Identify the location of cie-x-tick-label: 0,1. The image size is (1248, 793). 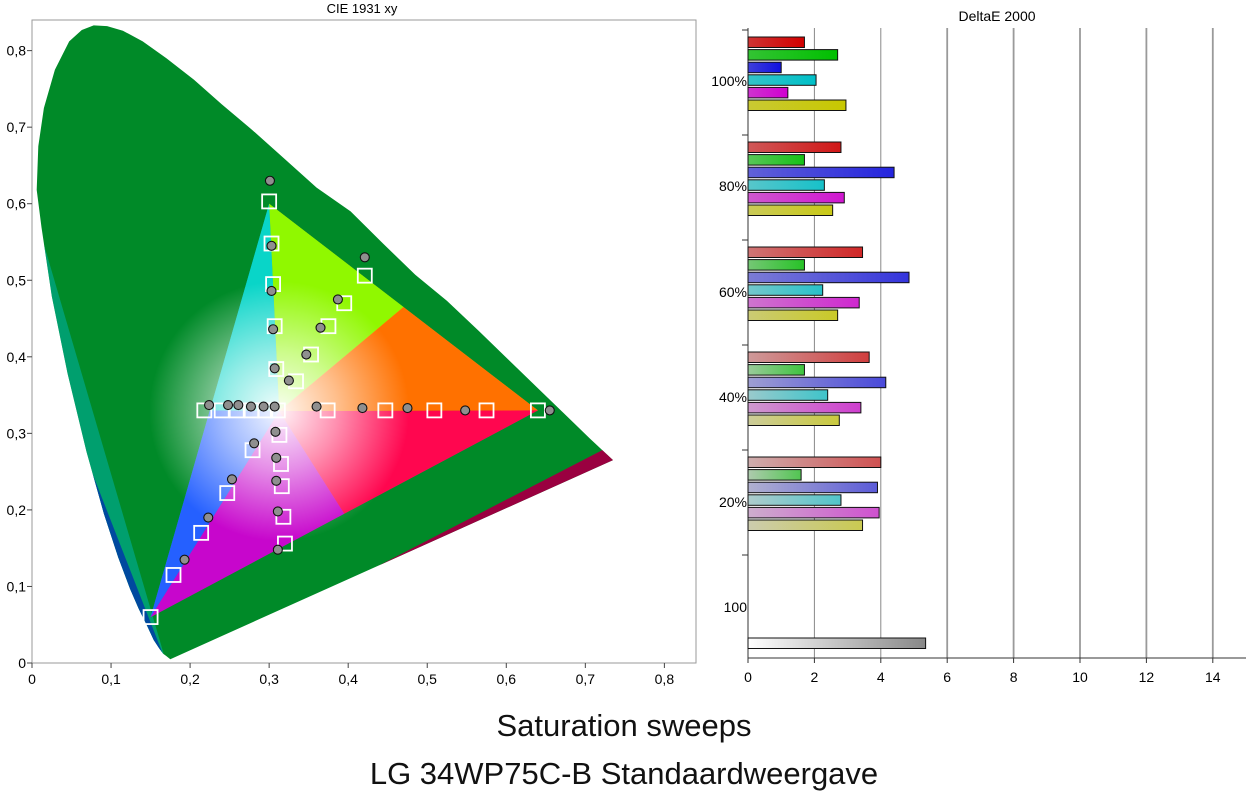
(111, 679).